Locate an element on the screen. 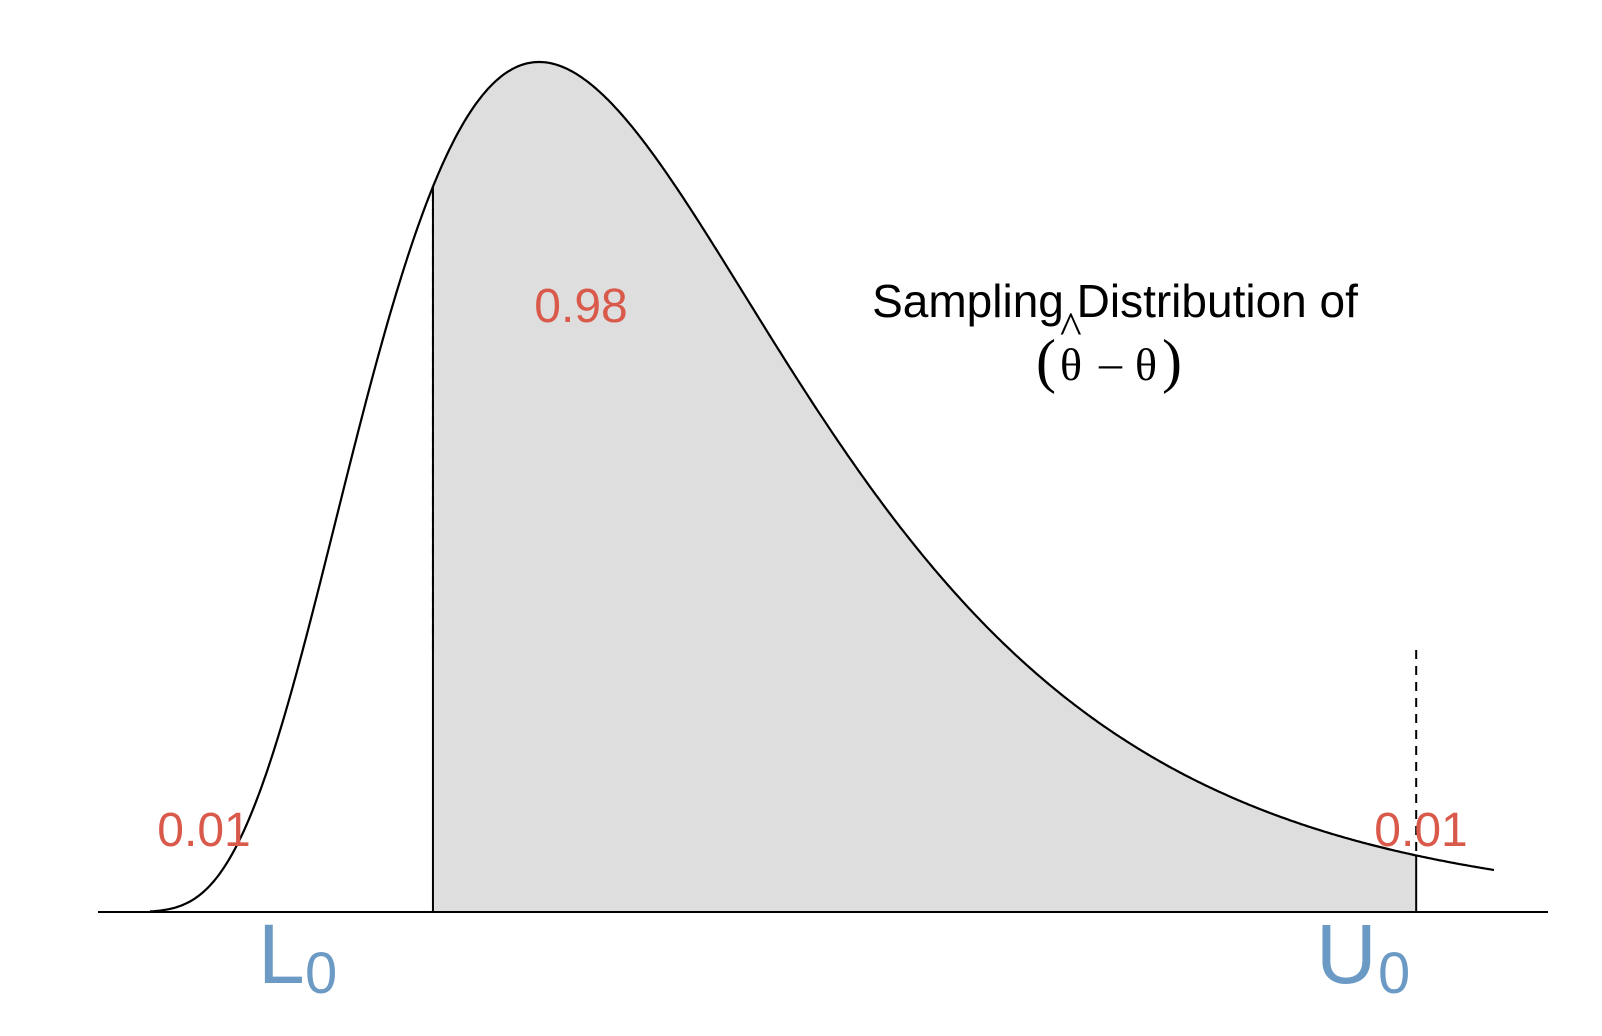 This screenshot has width=1602, height=1036. middle-area-label: 0.98 is located at coordinates (580, 306).